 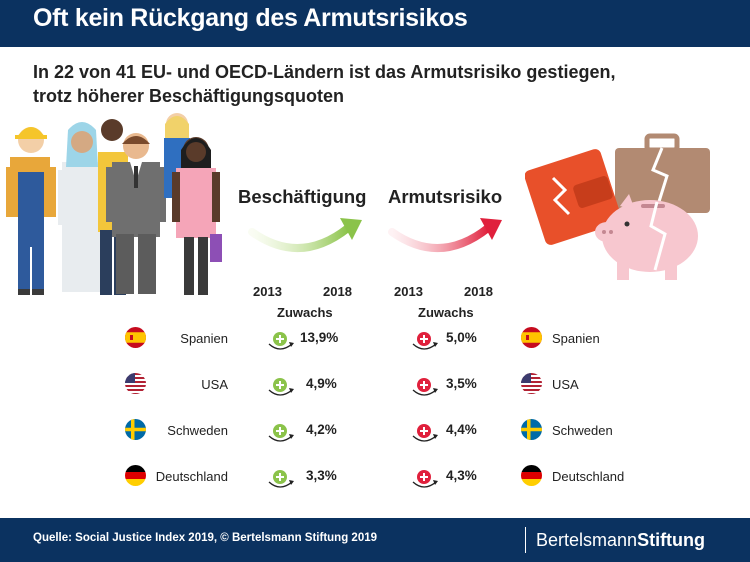 I want to click on country-right-usa: USA, so click(x=565, y=384).